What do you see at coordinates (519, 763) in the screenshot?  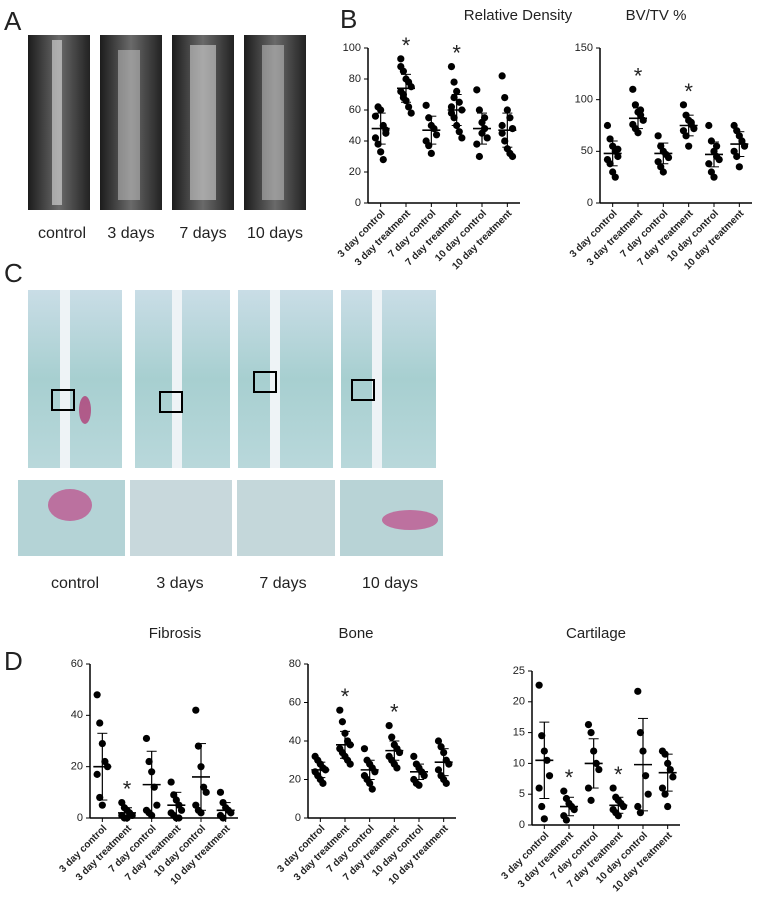 I see `y-tick-label: 10` at bounding box center [519, 763].